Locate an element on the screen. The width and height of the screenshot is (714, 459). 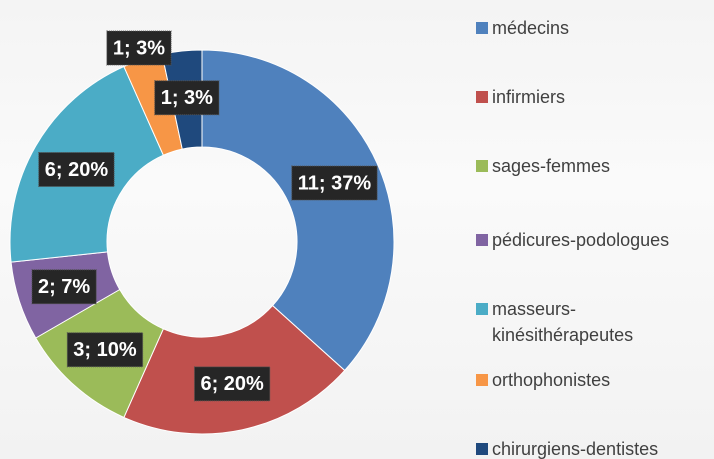
legend-item: sages-femmes is located at coordinates (543, 166).